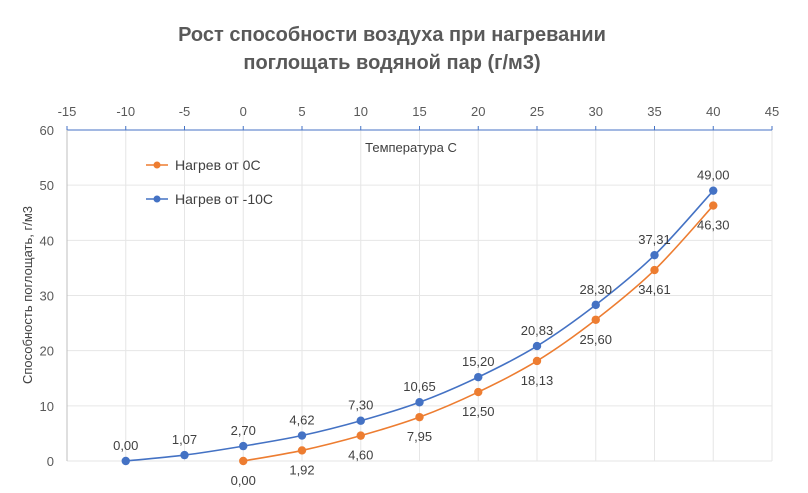 The height and width of the screenshot is (493, 808). Describe the element at coordinates (654, 289) in the screenshot. I see `data-label: 34,61` at that location.